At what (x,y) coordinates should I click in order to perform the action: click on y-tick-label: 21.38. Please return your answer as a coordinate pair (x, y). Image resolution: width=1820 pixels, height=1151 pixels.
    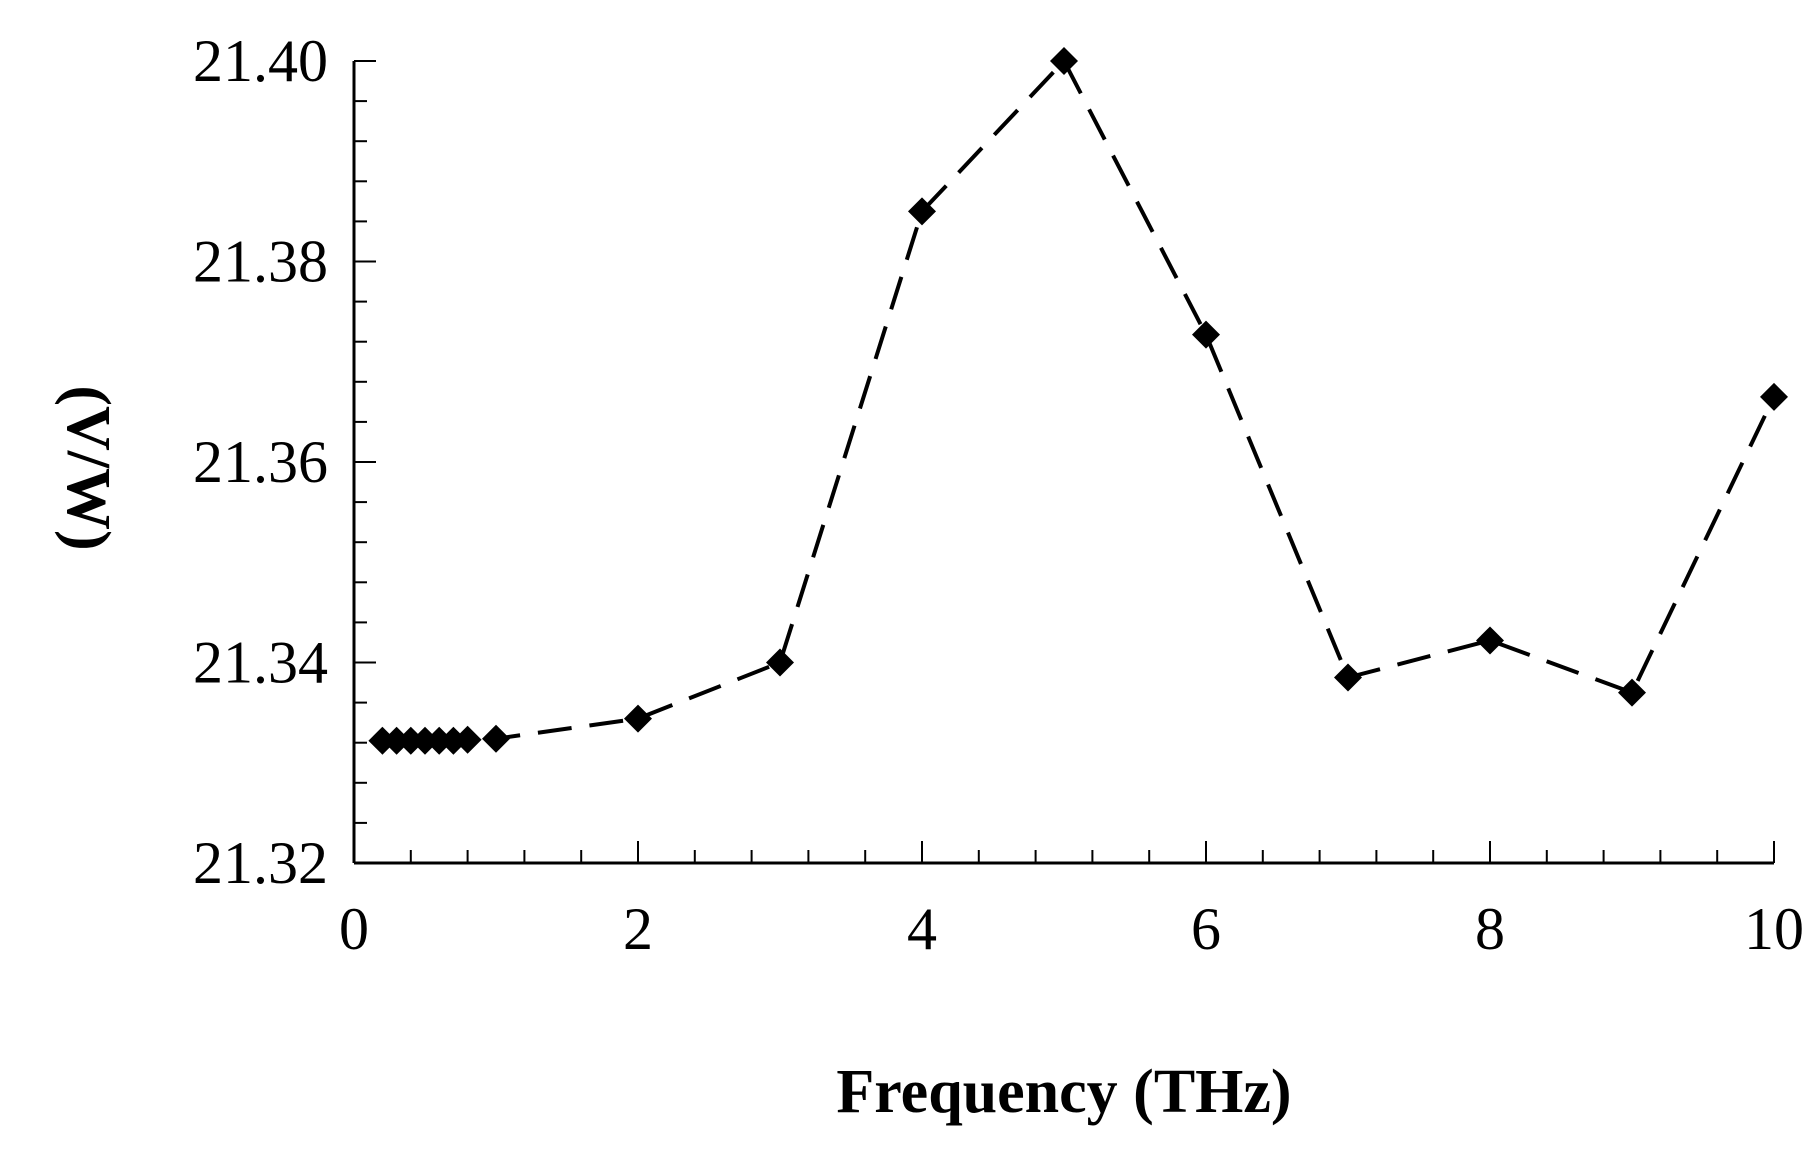
    Looking at the image, I should click on (260, 262).